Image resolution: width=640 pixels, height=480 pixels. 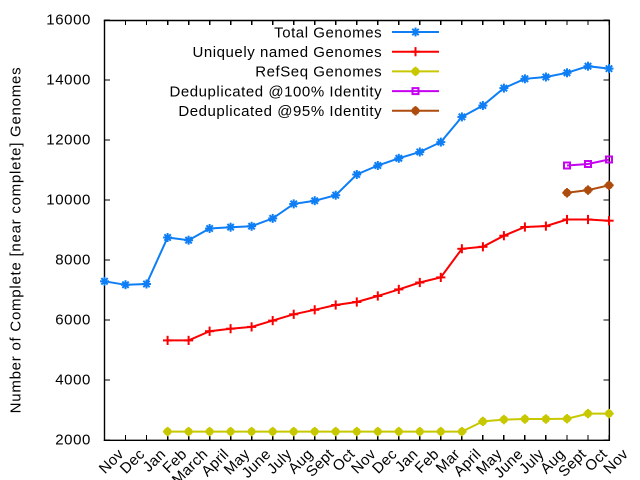 I want to click on svg-text: RefSeq Genomes, so click(x=318, y=72).